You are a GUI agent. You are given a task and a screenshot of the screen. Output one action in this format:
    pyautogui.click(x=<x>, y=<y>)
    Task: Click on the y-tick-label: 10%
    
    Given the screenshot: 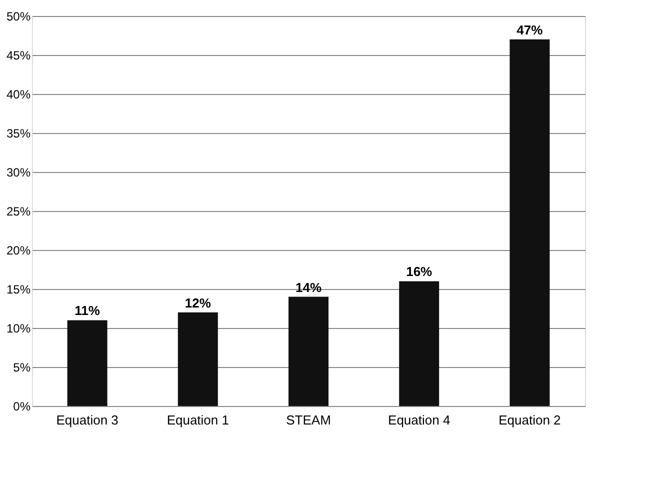 What is the action you would take?
    pyautogui.click(x=18, y=329)
    